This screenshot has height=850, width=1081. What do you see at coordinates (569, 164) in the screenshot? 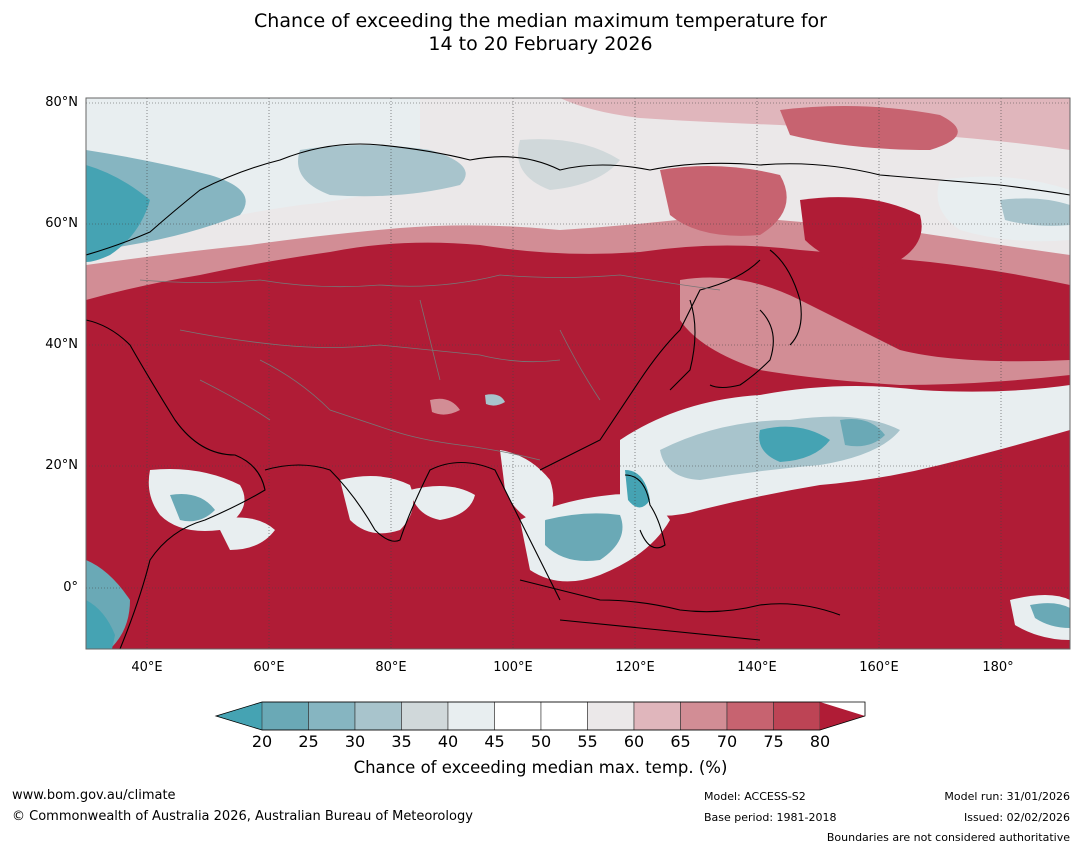
I see `central-siberia-cool-patch` at bounding box center [569, 164].